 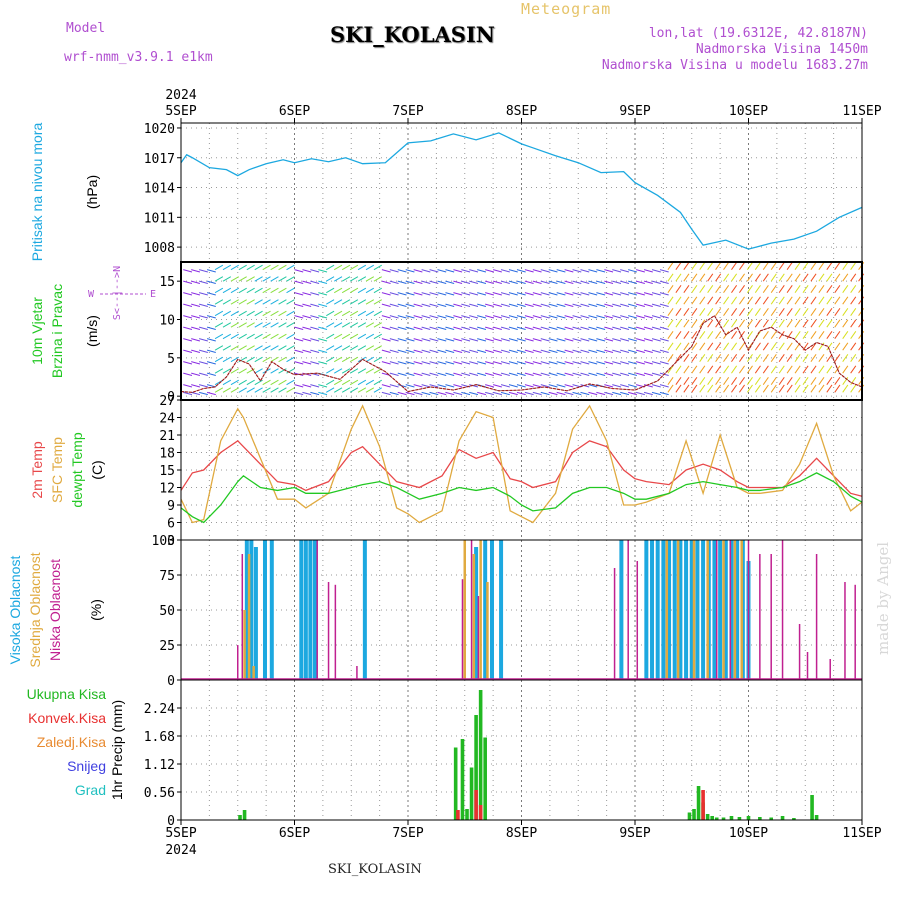 What do you see at coordinates (71, 742) in the screenshot?
I see `precip-legend-label: Zaledj.Kisa` at bounding box center [71, 742].